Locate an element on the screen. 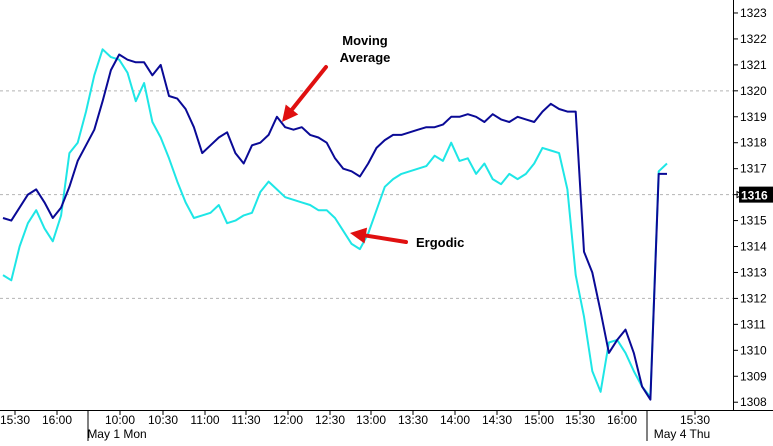 This screenshot has height=446, width=773. x-tick-label: 14:30 is located at coordinates (497, 420).